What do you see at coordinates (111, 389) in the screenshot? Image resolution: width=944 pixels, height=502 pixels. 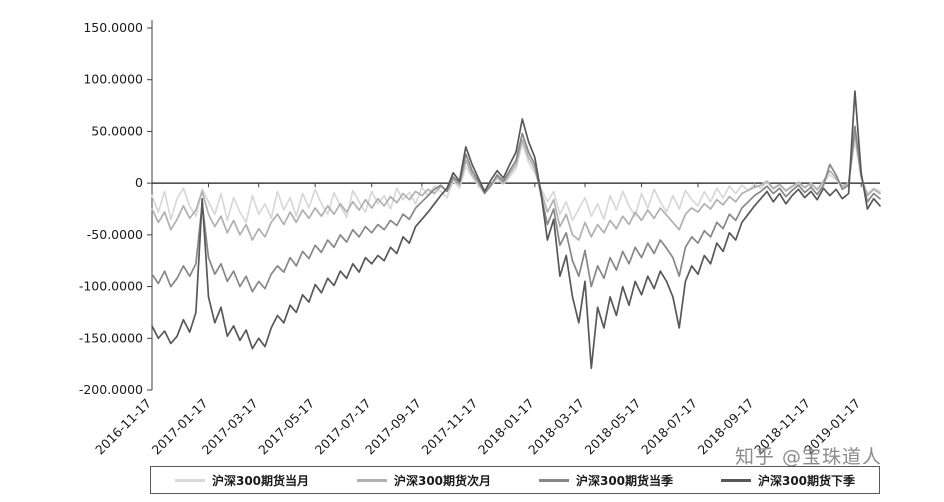 I see `y-tick-label: -200.0000` at bounding box center [111, 389].